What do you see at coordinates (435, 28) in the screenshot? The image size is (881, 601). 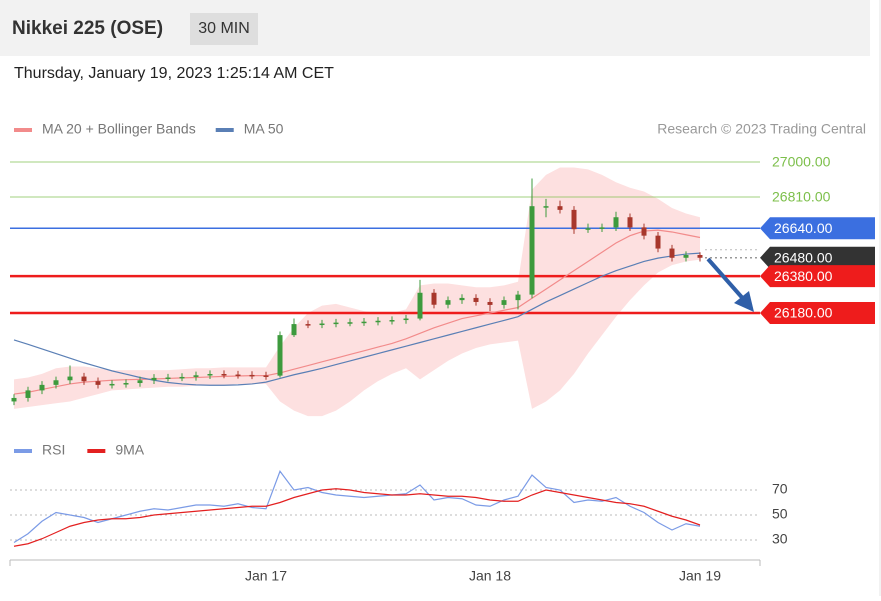 I see `header-bar` at bounding box center [435, 28].